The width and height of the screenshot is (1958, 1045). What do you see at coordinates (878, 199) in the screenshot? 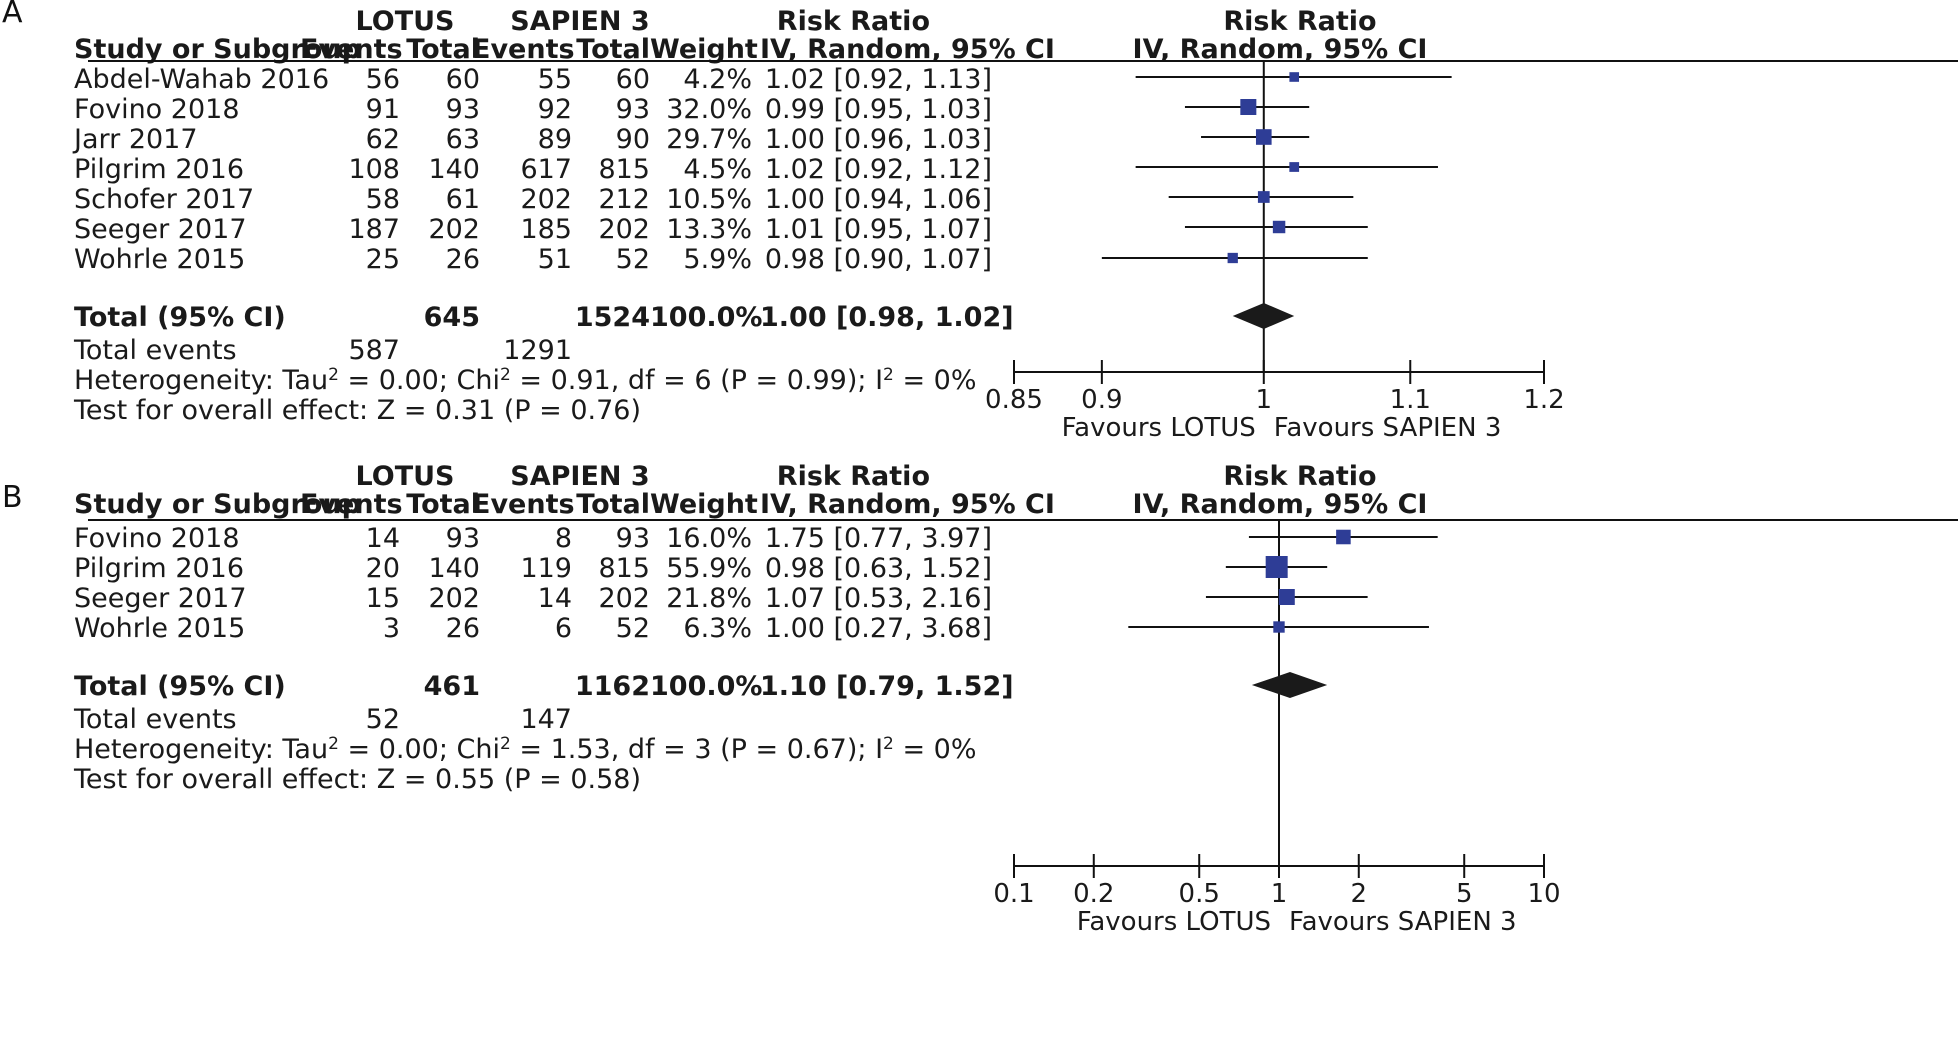
I see `risk-ratio-value: 1.00 [0.94, 1.06]` at bounding box center [878, 199].